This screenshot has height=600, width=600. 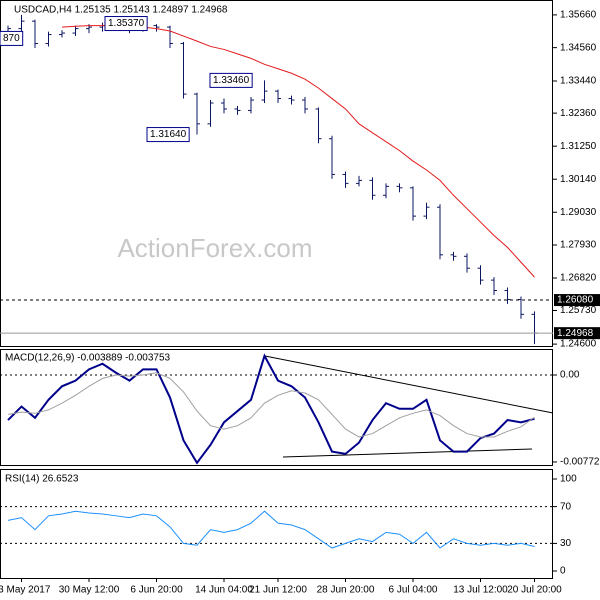 I want to click on annotation-label: 870, so click(x=11, y=38).